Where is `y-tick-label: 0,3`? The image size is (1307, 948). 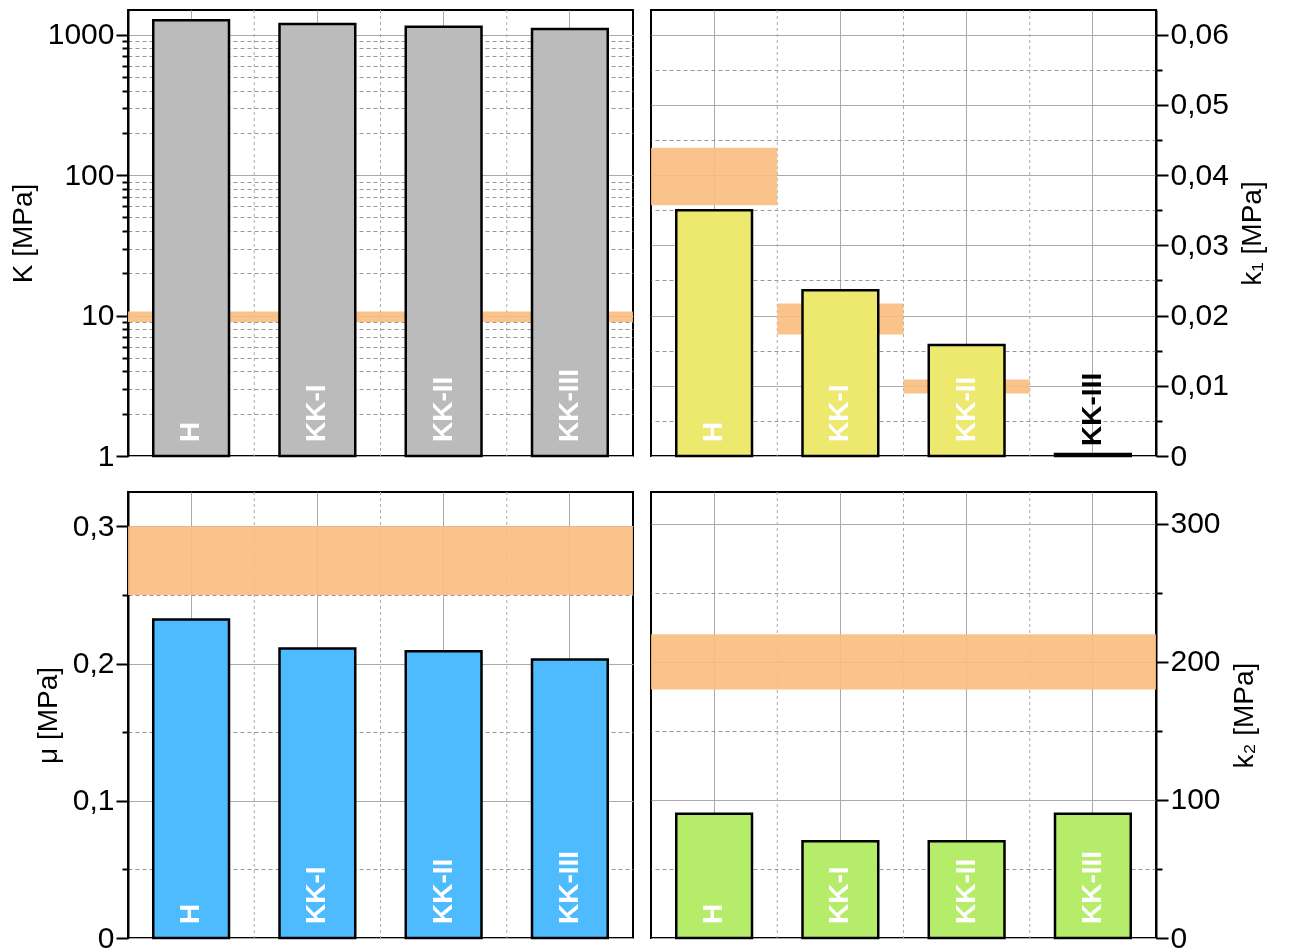
y-tick-label: 0,3 is located at coordinates (93, 525).